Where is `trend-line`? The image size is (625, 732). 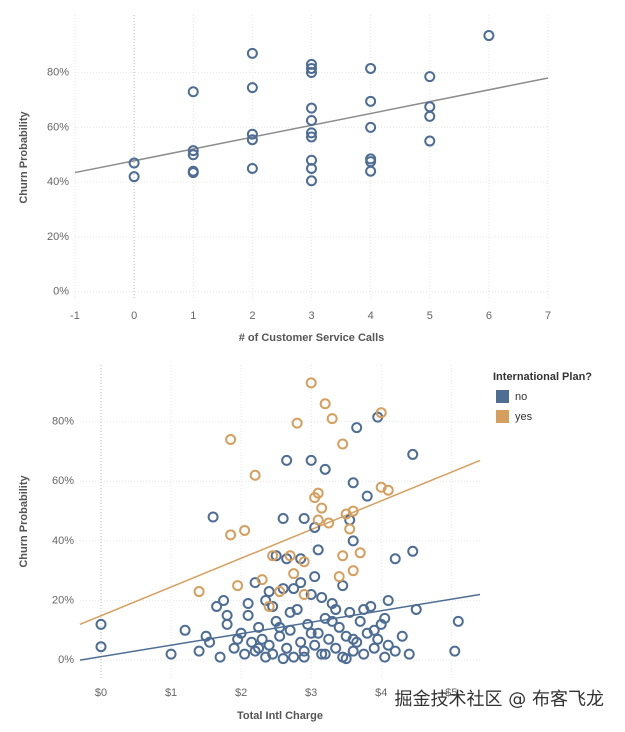 trend-line is located at coordinates (280, 542).